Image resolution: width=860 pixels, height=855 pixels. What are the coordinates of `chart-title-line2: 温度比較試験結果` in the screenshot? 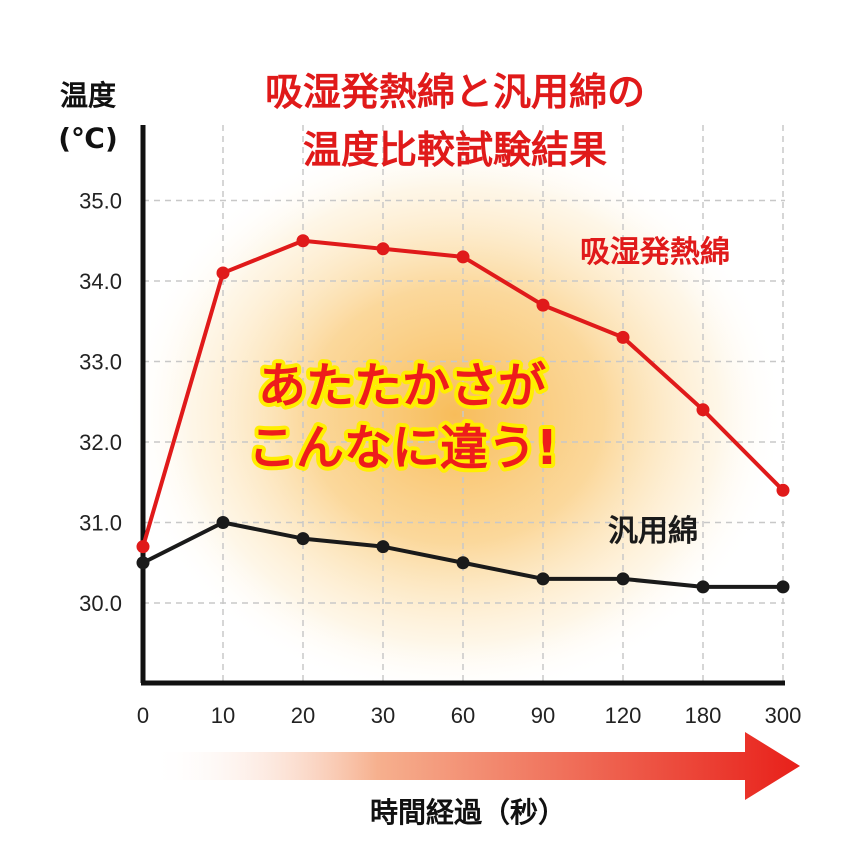 It's located at (455, 150).